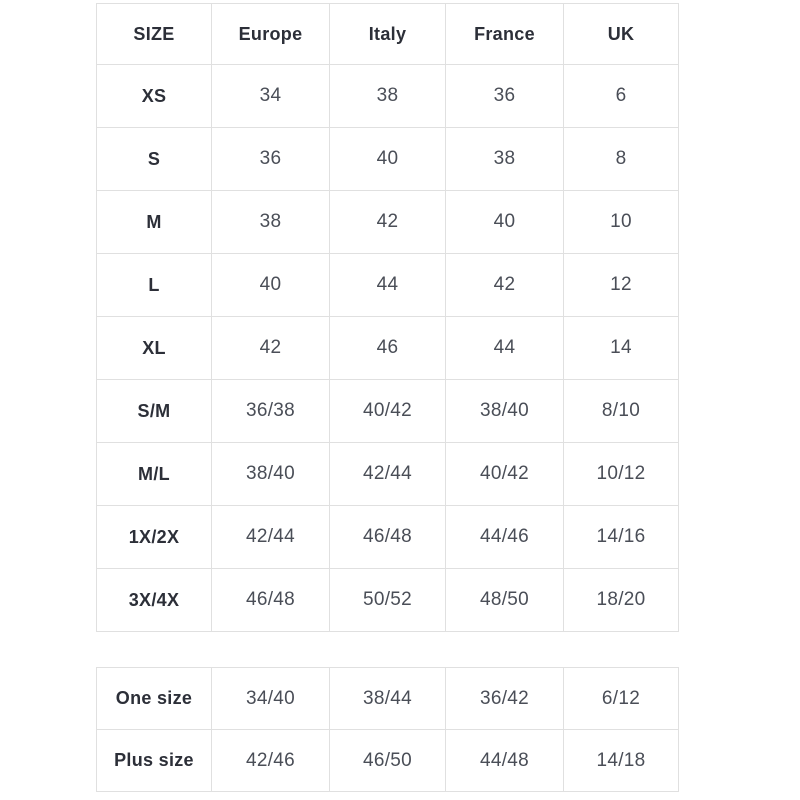 The image size is (800, 800). Describe the element at coordinates (154, 698) in the screenshot. I see `size-label-cell: One size` at that location.